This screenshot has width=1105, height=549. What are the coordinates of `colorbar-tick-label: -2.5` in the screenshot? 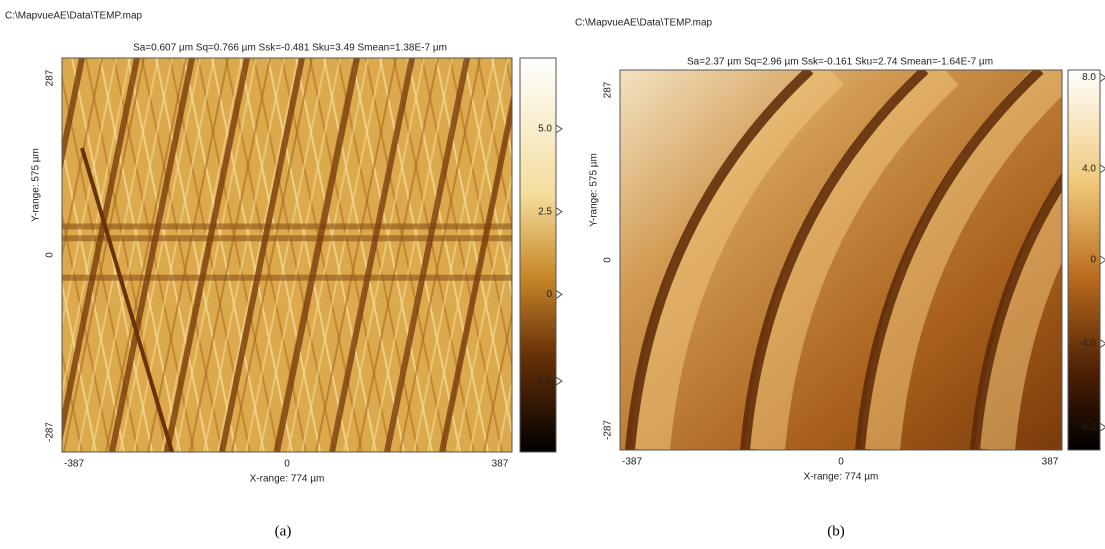 It's located at (544, 381).